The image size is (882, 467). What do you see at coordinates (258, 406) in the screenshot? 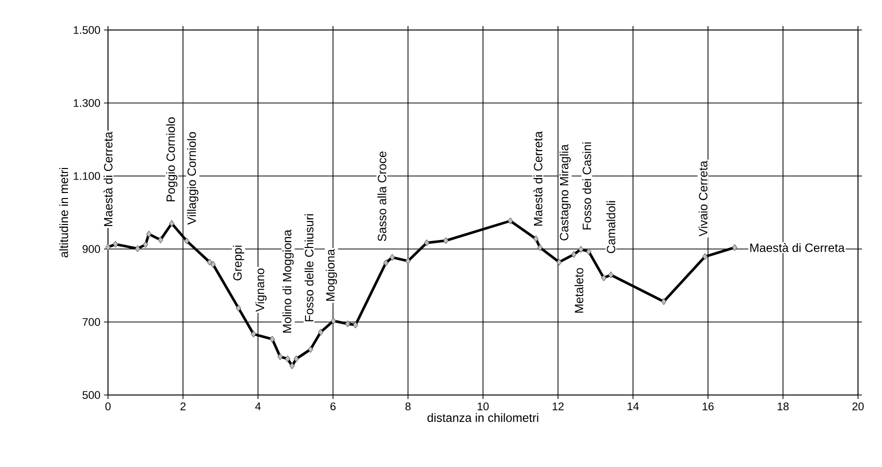
I see `x-tick-label: 4` at bounding box center [258, 406].